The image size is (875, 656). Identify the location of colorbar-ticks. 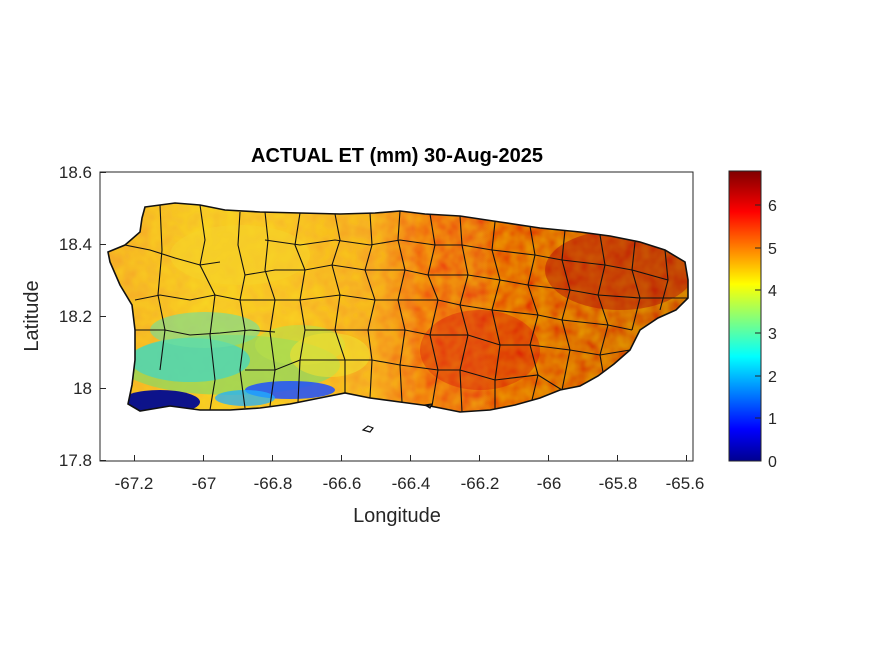
(758, 333).